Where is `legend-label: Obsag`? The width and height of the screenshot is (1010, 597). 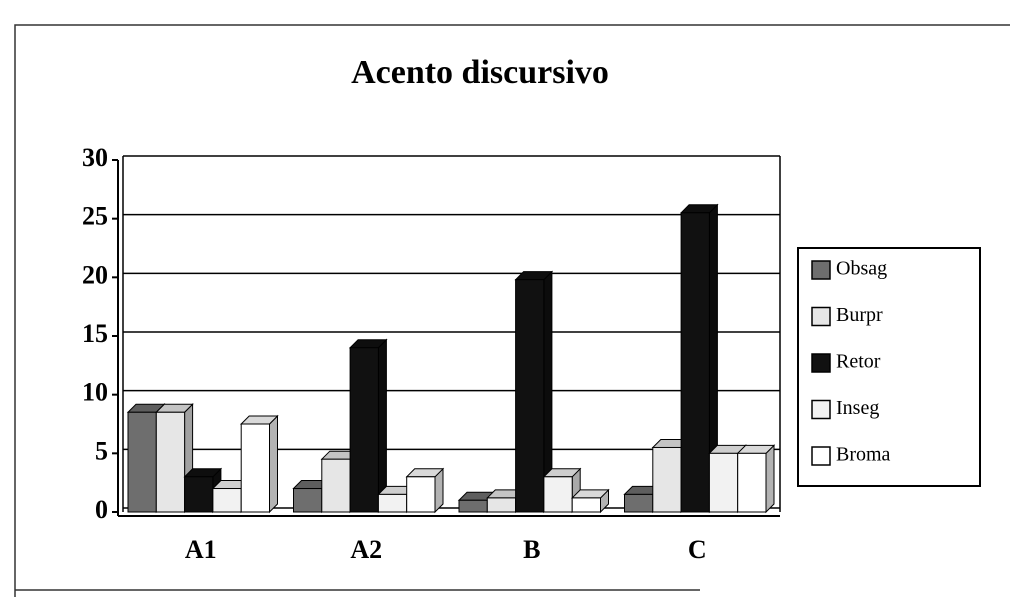 legend-label: Obsag is located at coordinates (861, 269).